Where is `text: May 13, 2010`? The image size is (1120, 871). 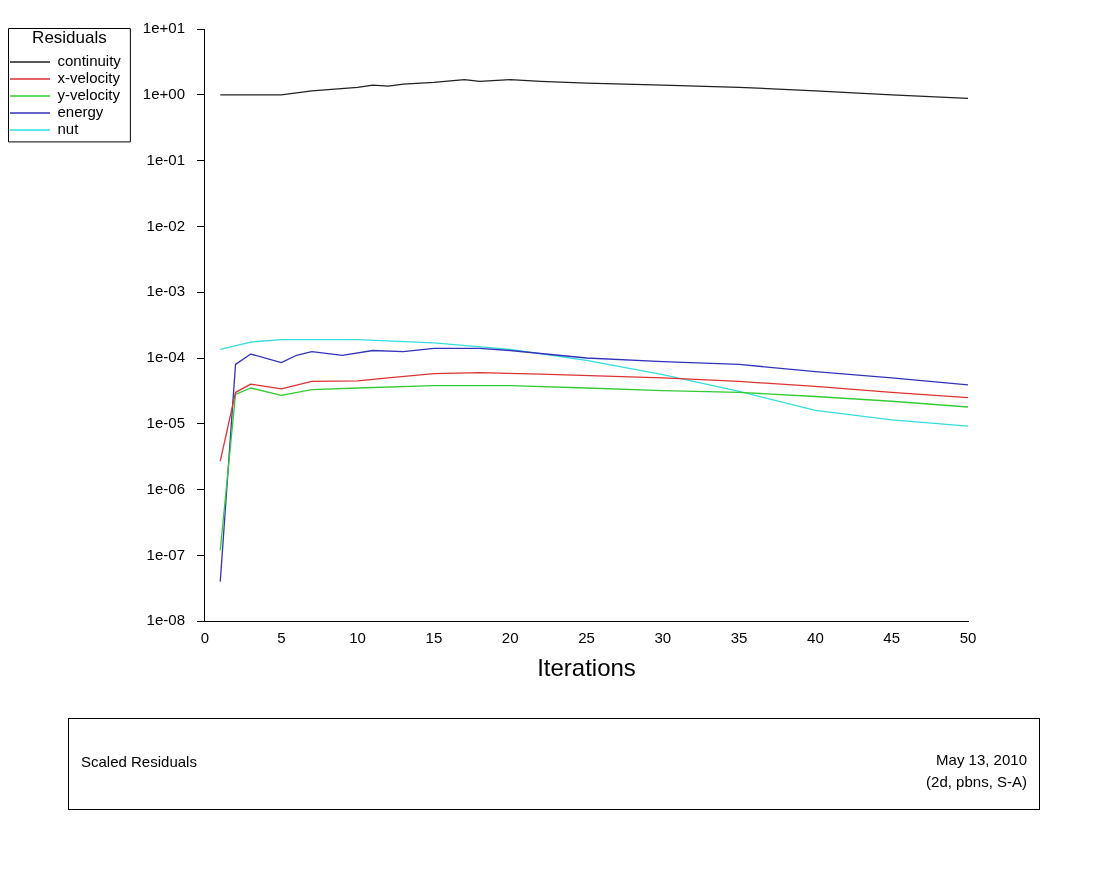
text: May 13, 2010 is located at coordinates (981, 760).